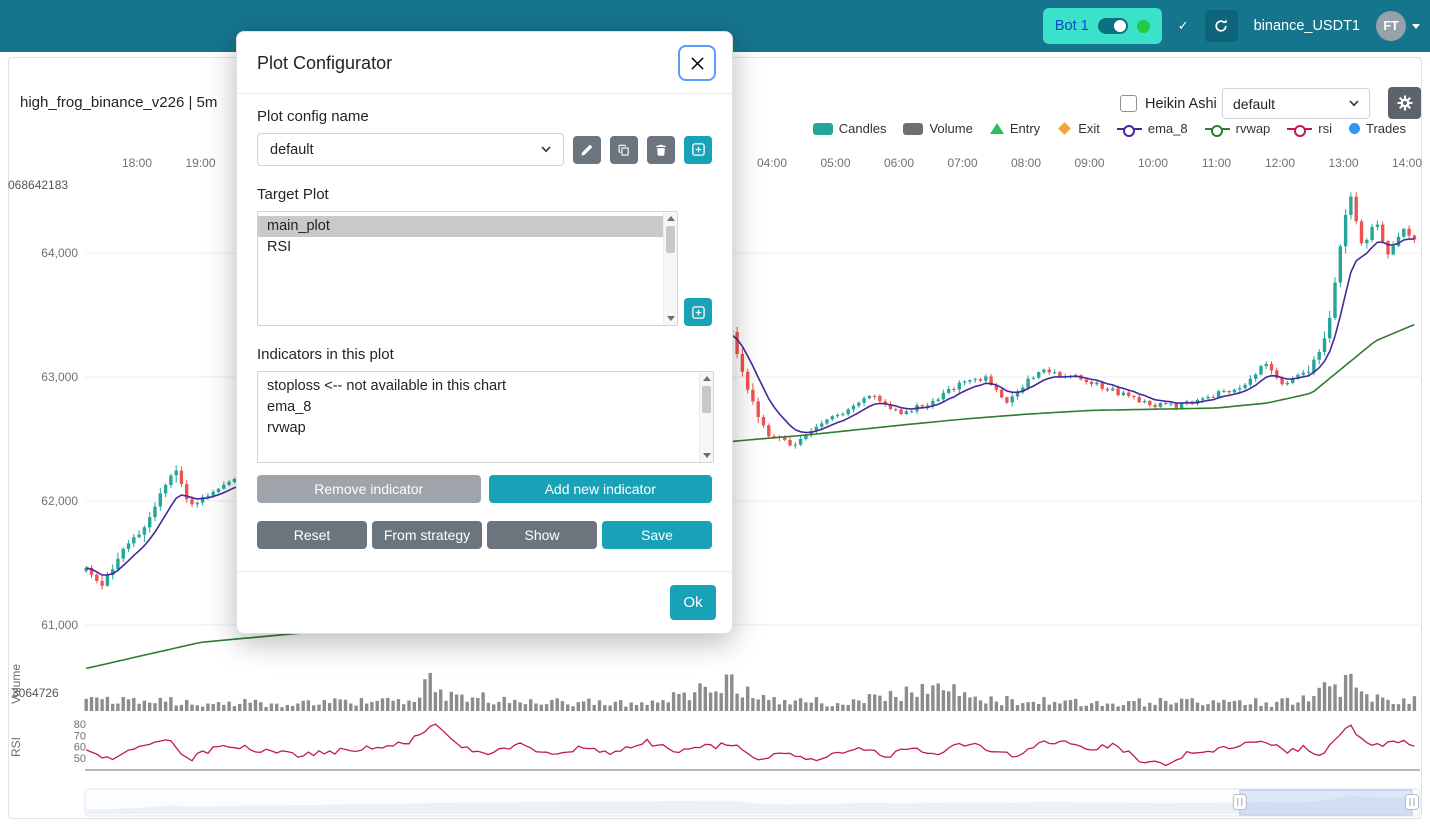 The image size is (1430, 824). Describe the element at coordinates (1025, 128) in the screenshot. I see `legend-label: Entry` at that location.